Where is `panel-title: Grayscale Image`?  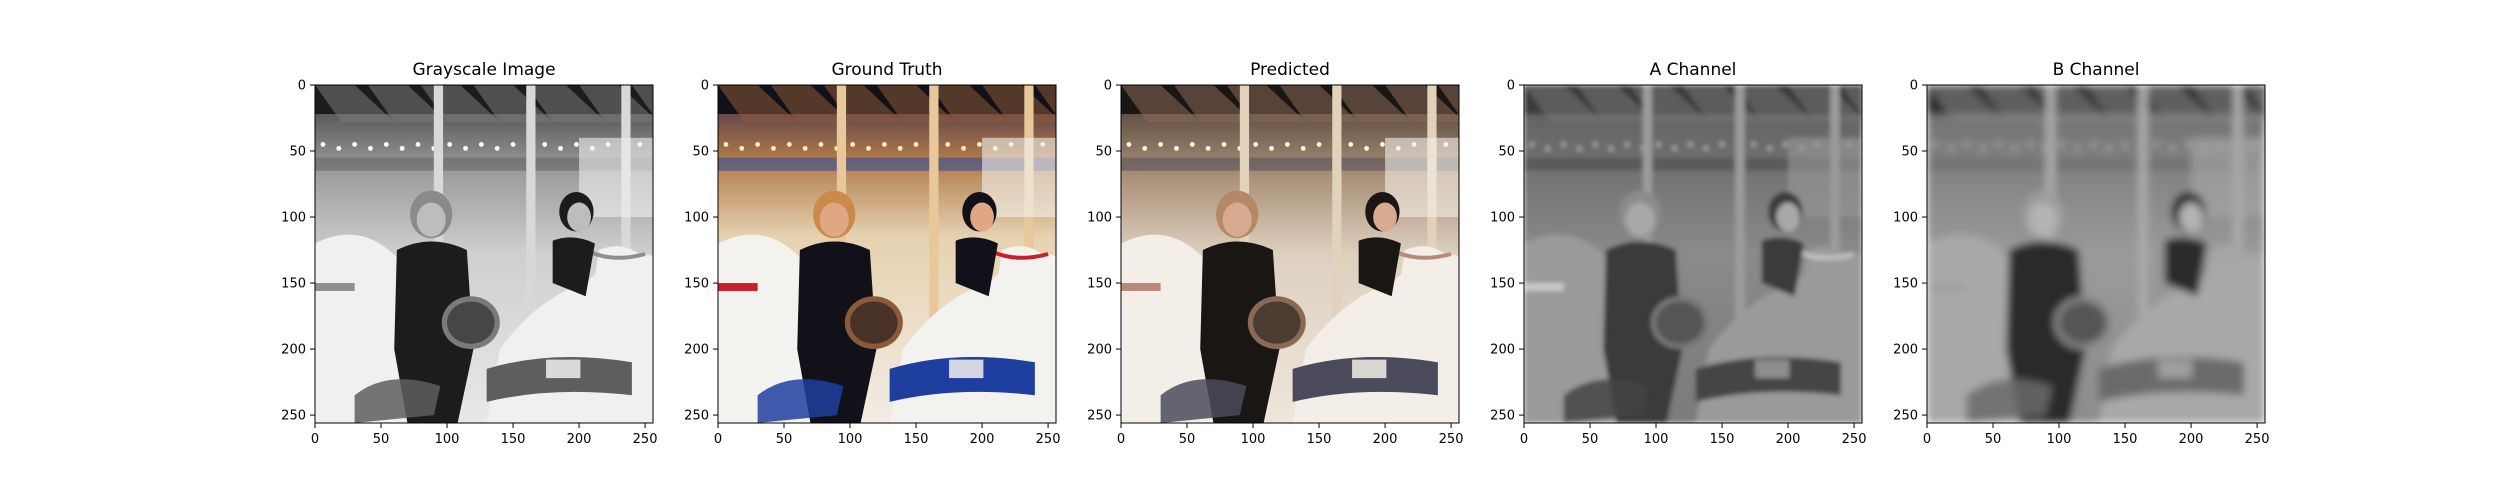
panel-title: Grayscale Image is located at coordinates (483, 70).